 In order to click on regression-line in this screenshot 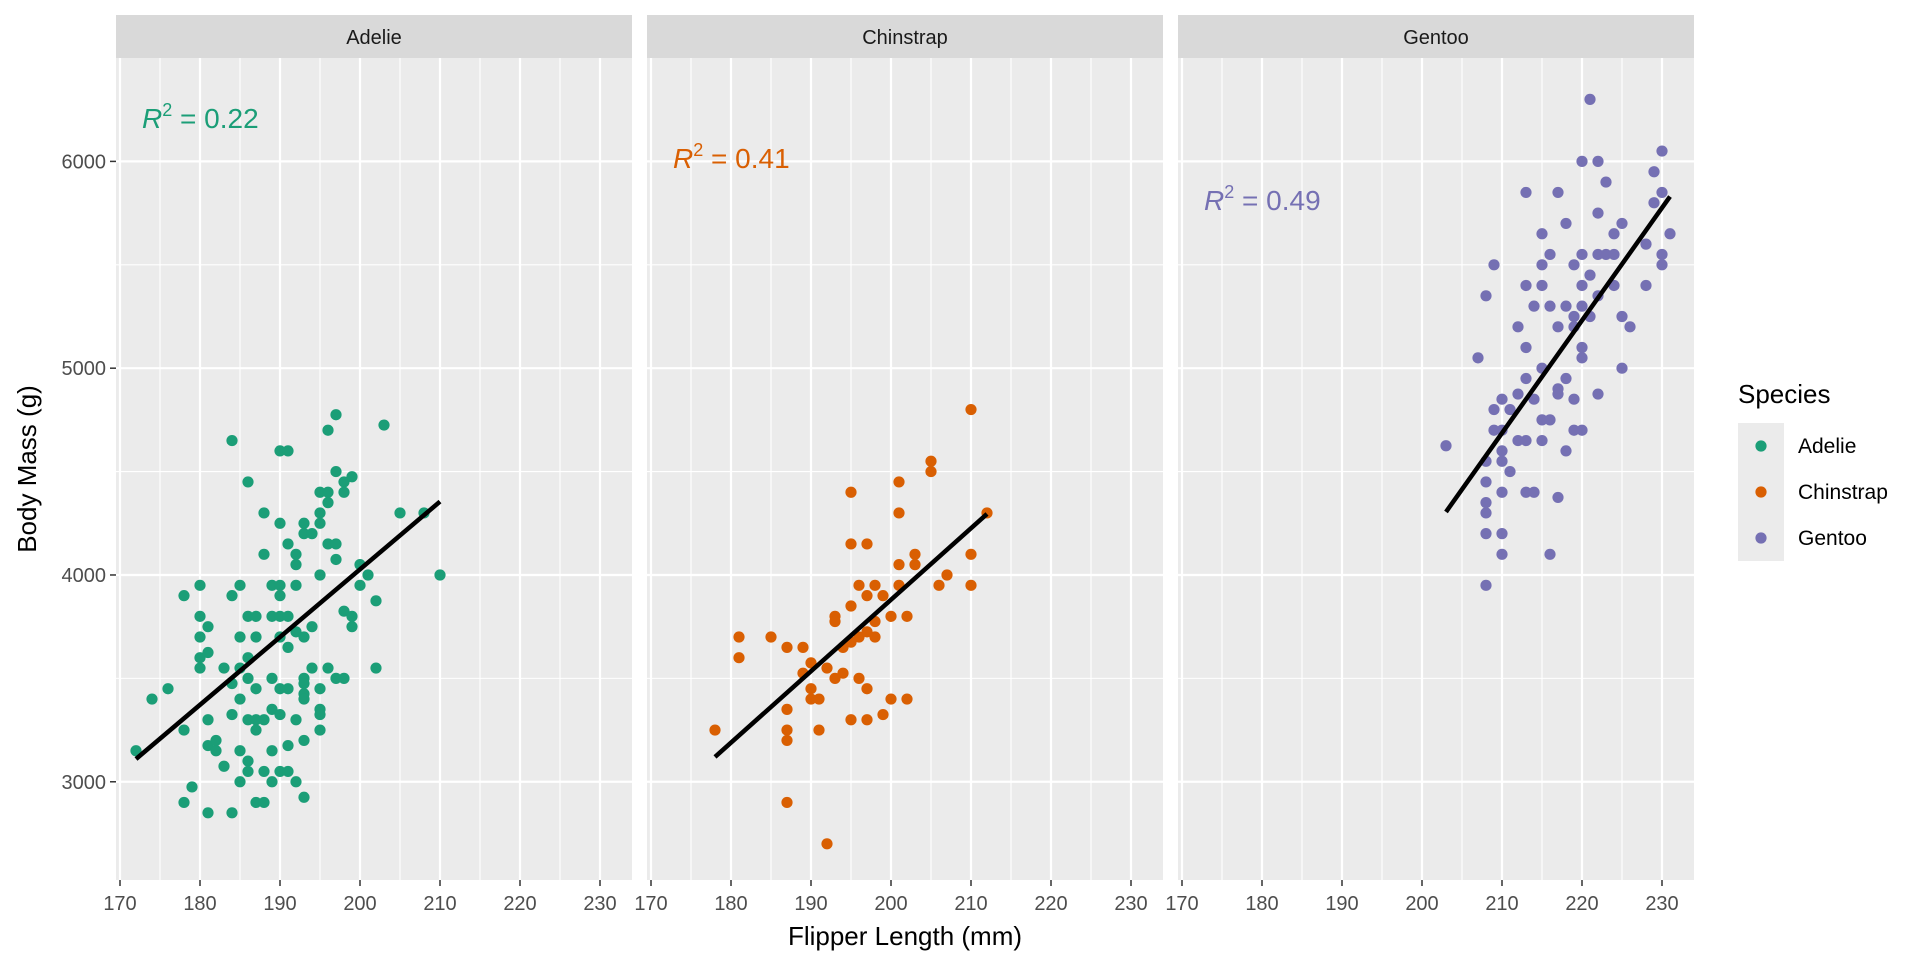, I will do `click(851, 635)`.